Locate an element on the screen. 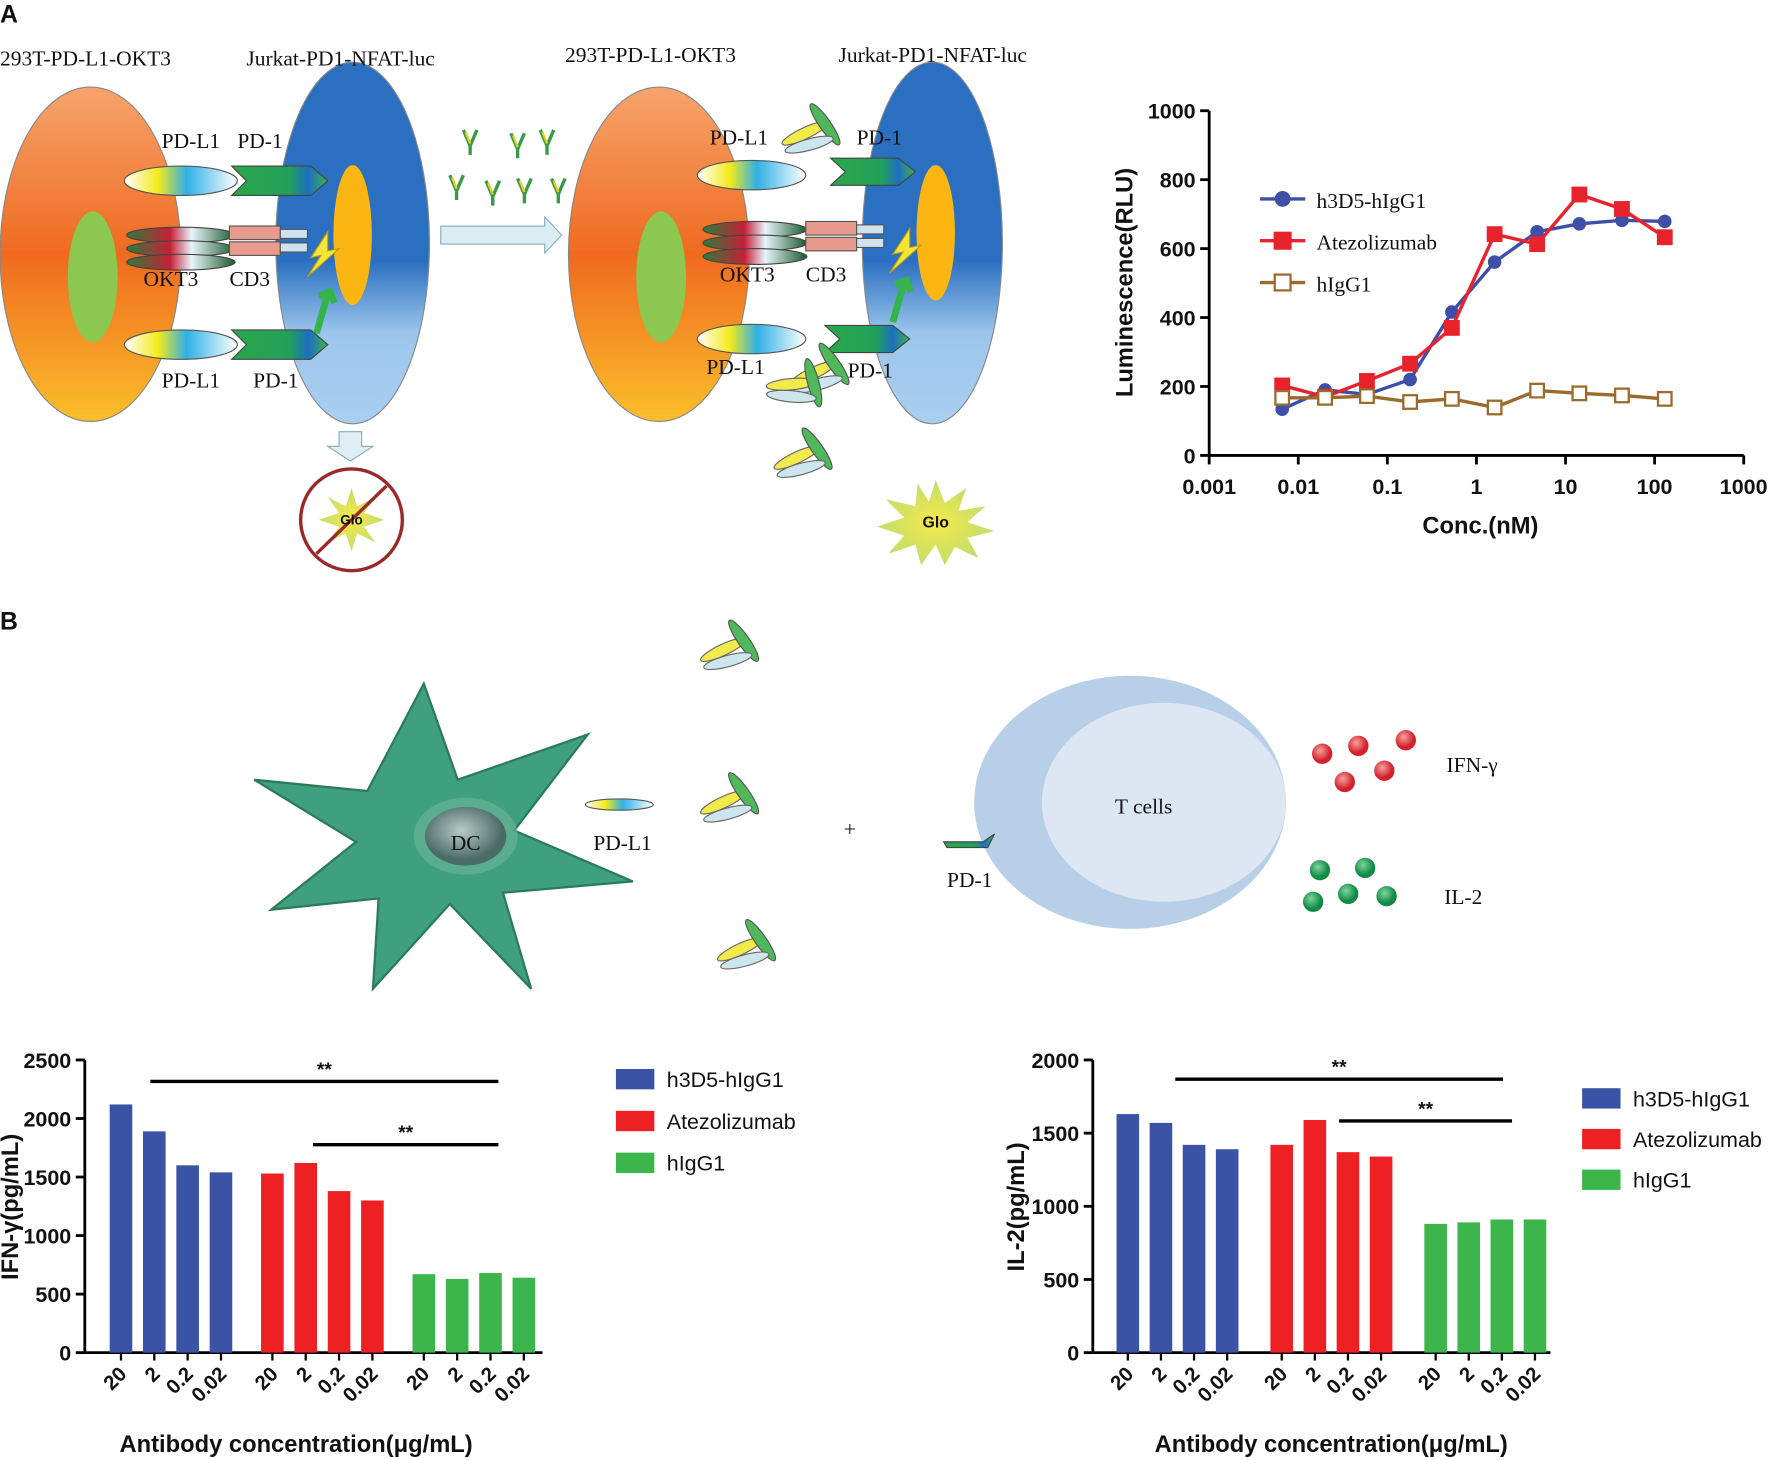  series-line is located at coordinates (1473, 399).